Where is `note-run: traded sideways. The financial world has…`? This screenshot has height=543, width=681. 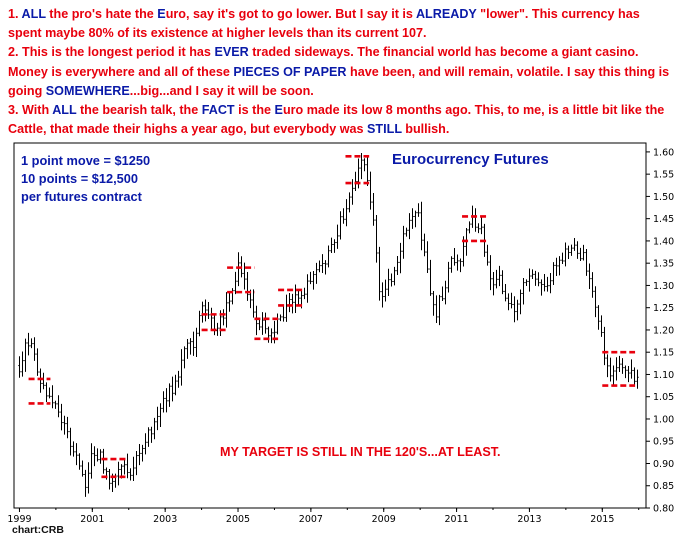
note-run: traded sideways. The financial world has… is located at coordinates (323, 62).